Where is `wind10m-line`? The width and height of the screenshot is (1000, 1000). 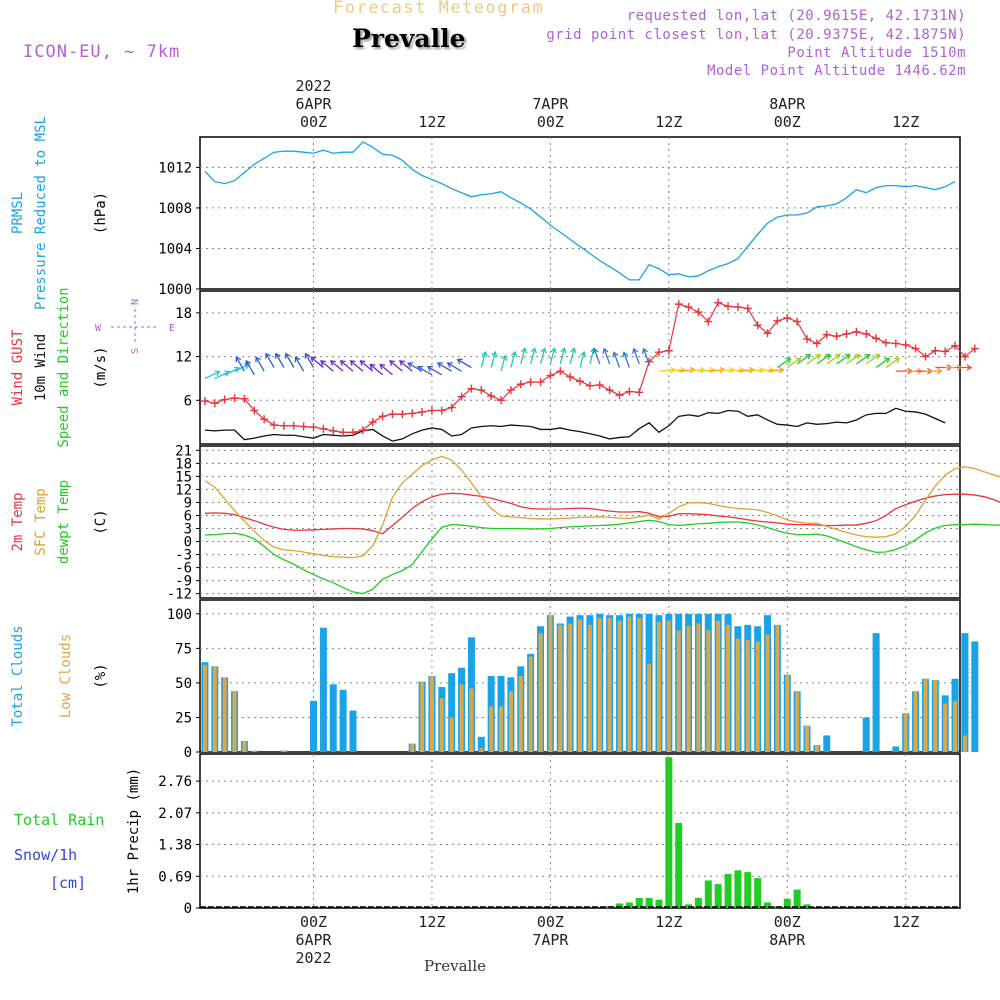 wind10m-line is located at coordinates (575, 424).